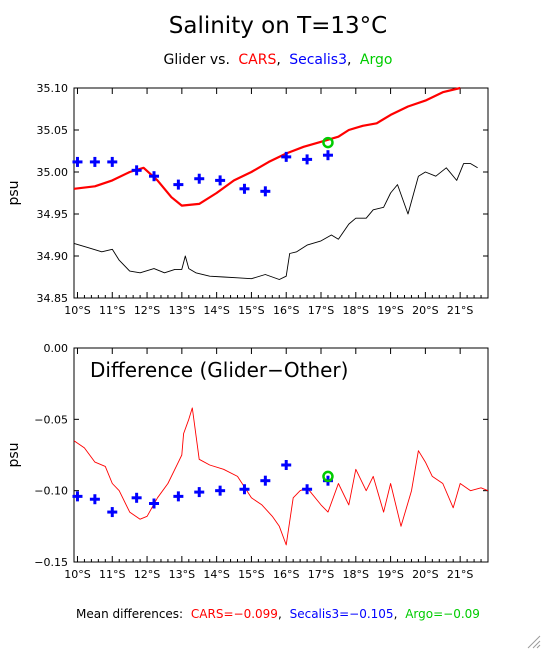 The width and height of the screenshot is (542, 650). I want to click on difference-xtick-label: 11°S, so click(112, 574).